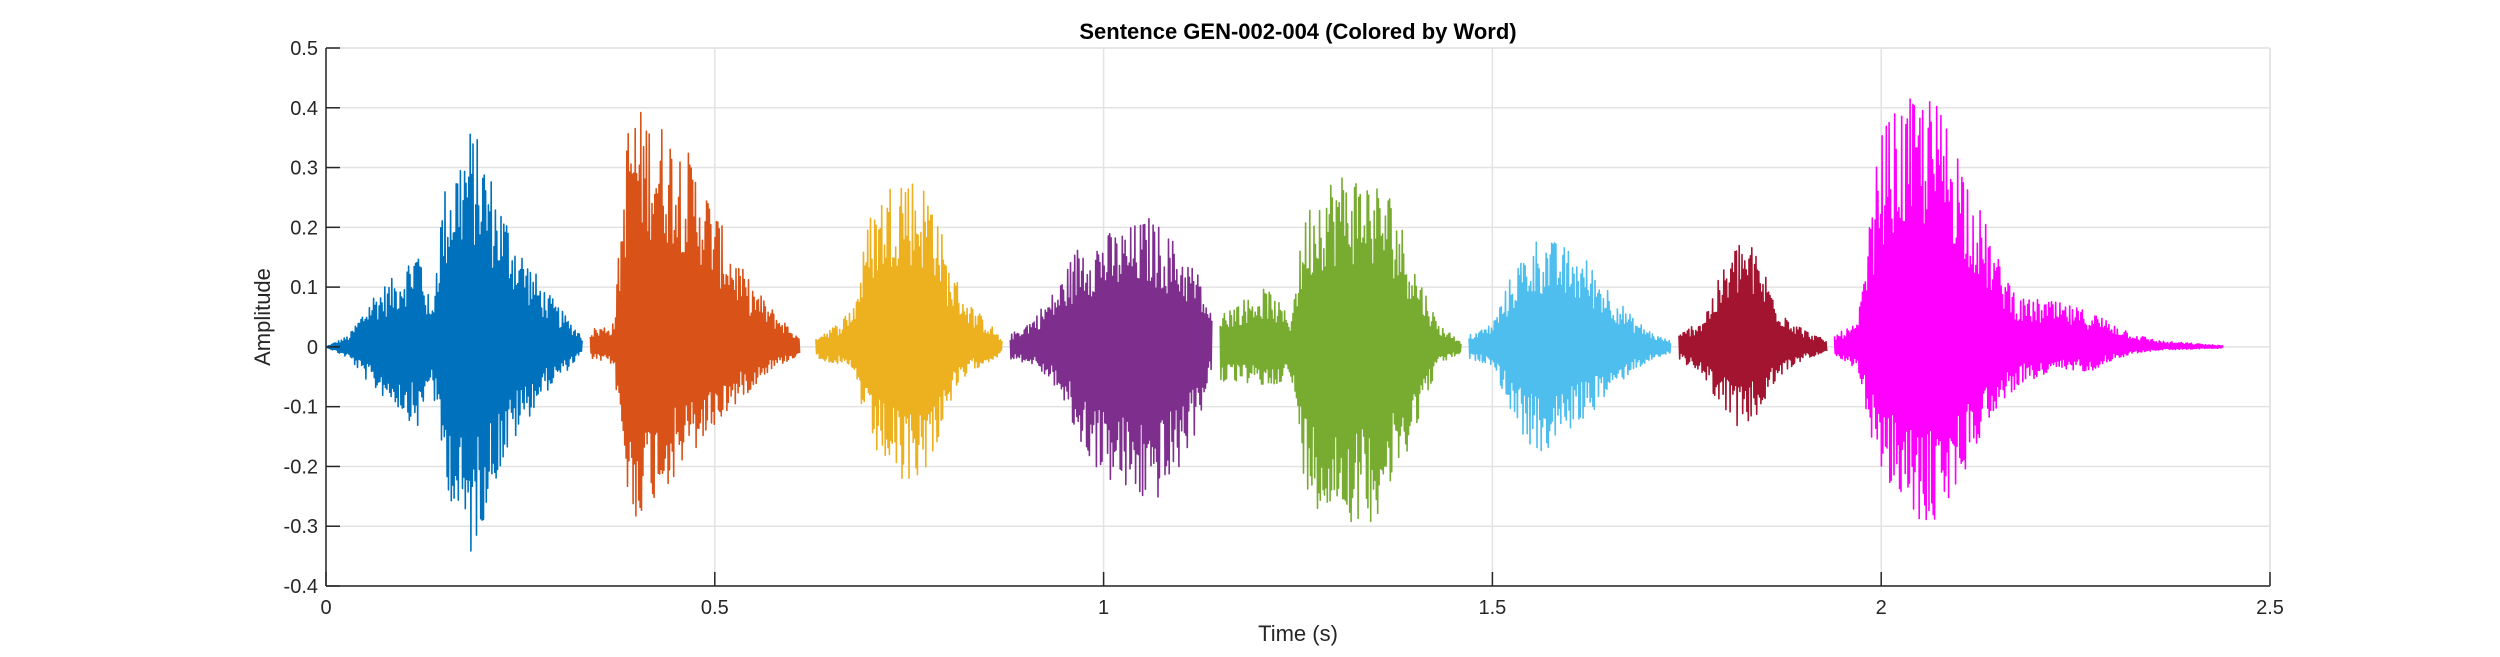 Image resolution: width=2500 pixels, height=657 pixels. Describe the element at coordinates (1492, 608) in the screenshot. I see `x-tick-label: 1.5` at that location.